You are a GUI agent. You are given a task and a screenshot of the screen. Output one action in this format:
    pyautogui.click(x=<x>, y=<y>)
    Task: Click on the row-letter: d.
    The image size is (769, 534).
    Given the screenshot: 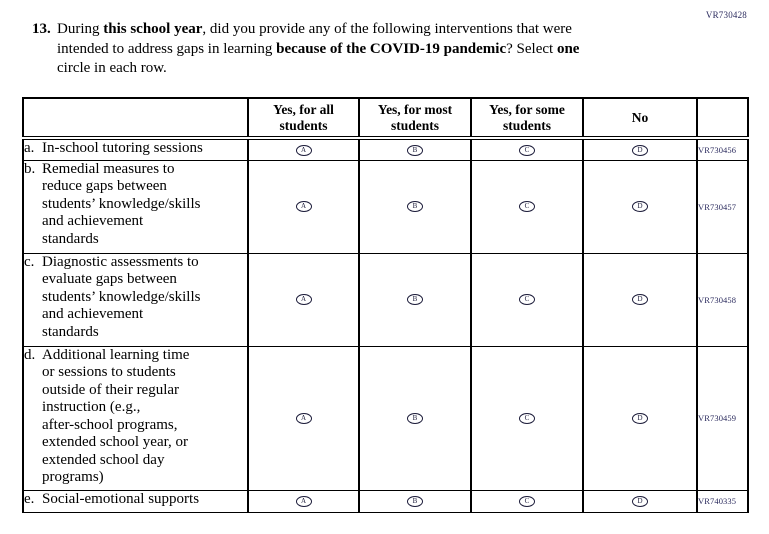 What is the action you would take?
    pyautogui.click(x=30, y=354)
    